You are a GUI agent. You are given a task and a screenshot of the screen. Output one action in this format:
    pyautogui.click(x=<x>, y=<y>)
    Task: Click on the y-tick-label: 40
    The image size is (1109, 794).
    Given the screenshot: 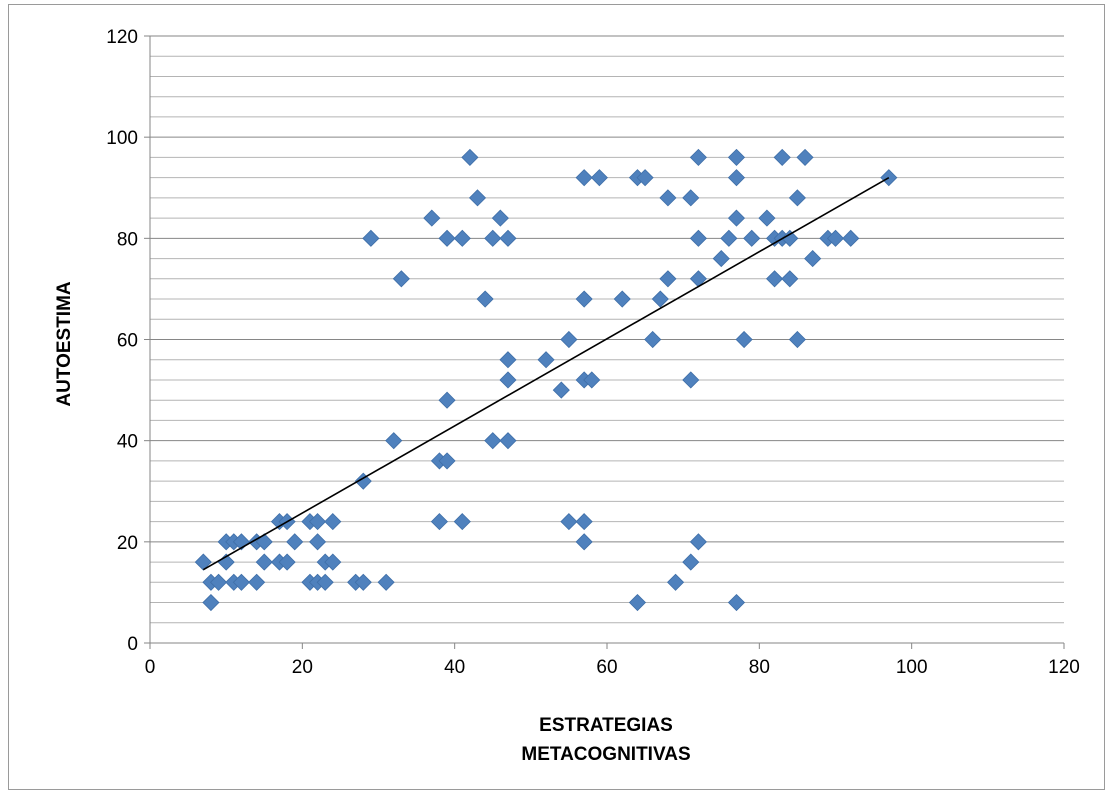 What is the action you would take?
    pyautogui.click(x=127, y=442)
    